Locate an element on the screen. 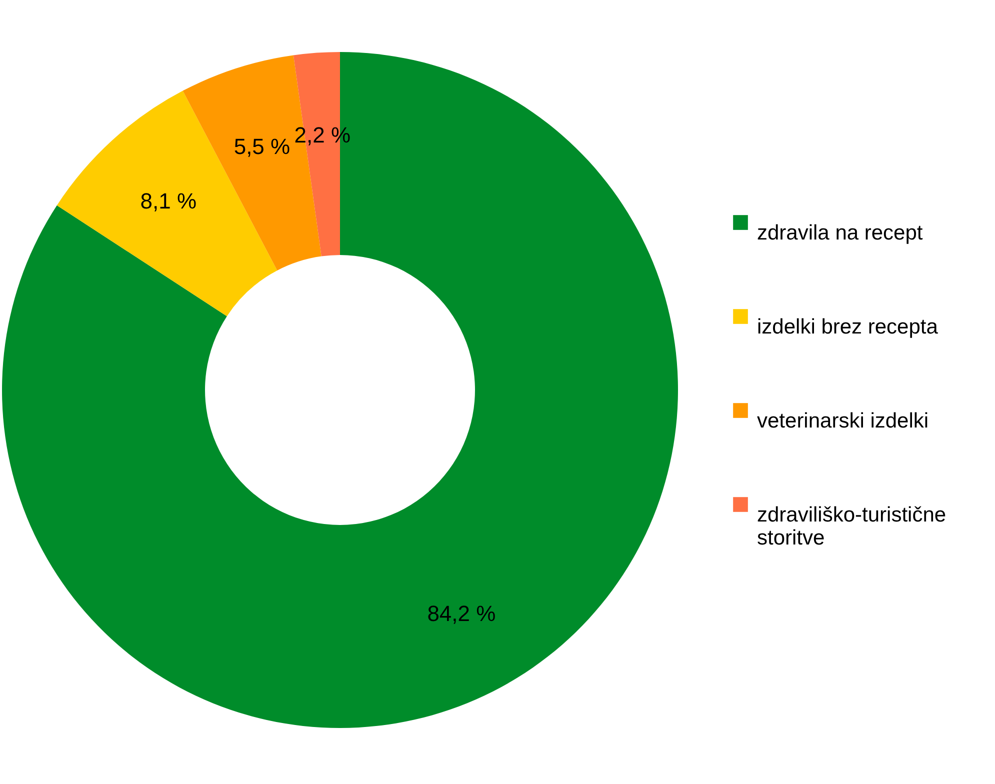 Image resolution: width=995 pixels, height=784 pixels. legend-label: izdelki brez recepta is located at coordinates (847, 327).